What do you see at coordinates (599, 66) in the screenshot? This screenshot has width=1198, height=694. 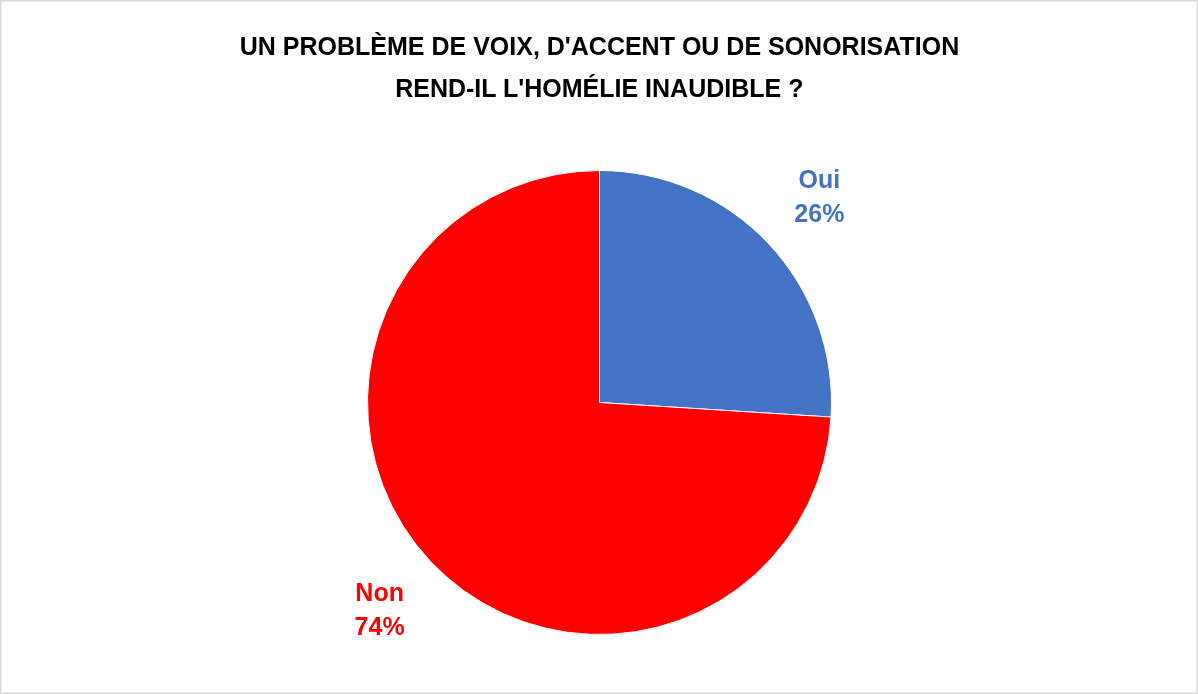 I see `chart-title: UN PROBLÈME DE VOIX, D'ACCENT OU DE SONORISATION REND-IL L'HOMÉLIE INAUDIBLE ?` at bounding box center [599, 66].